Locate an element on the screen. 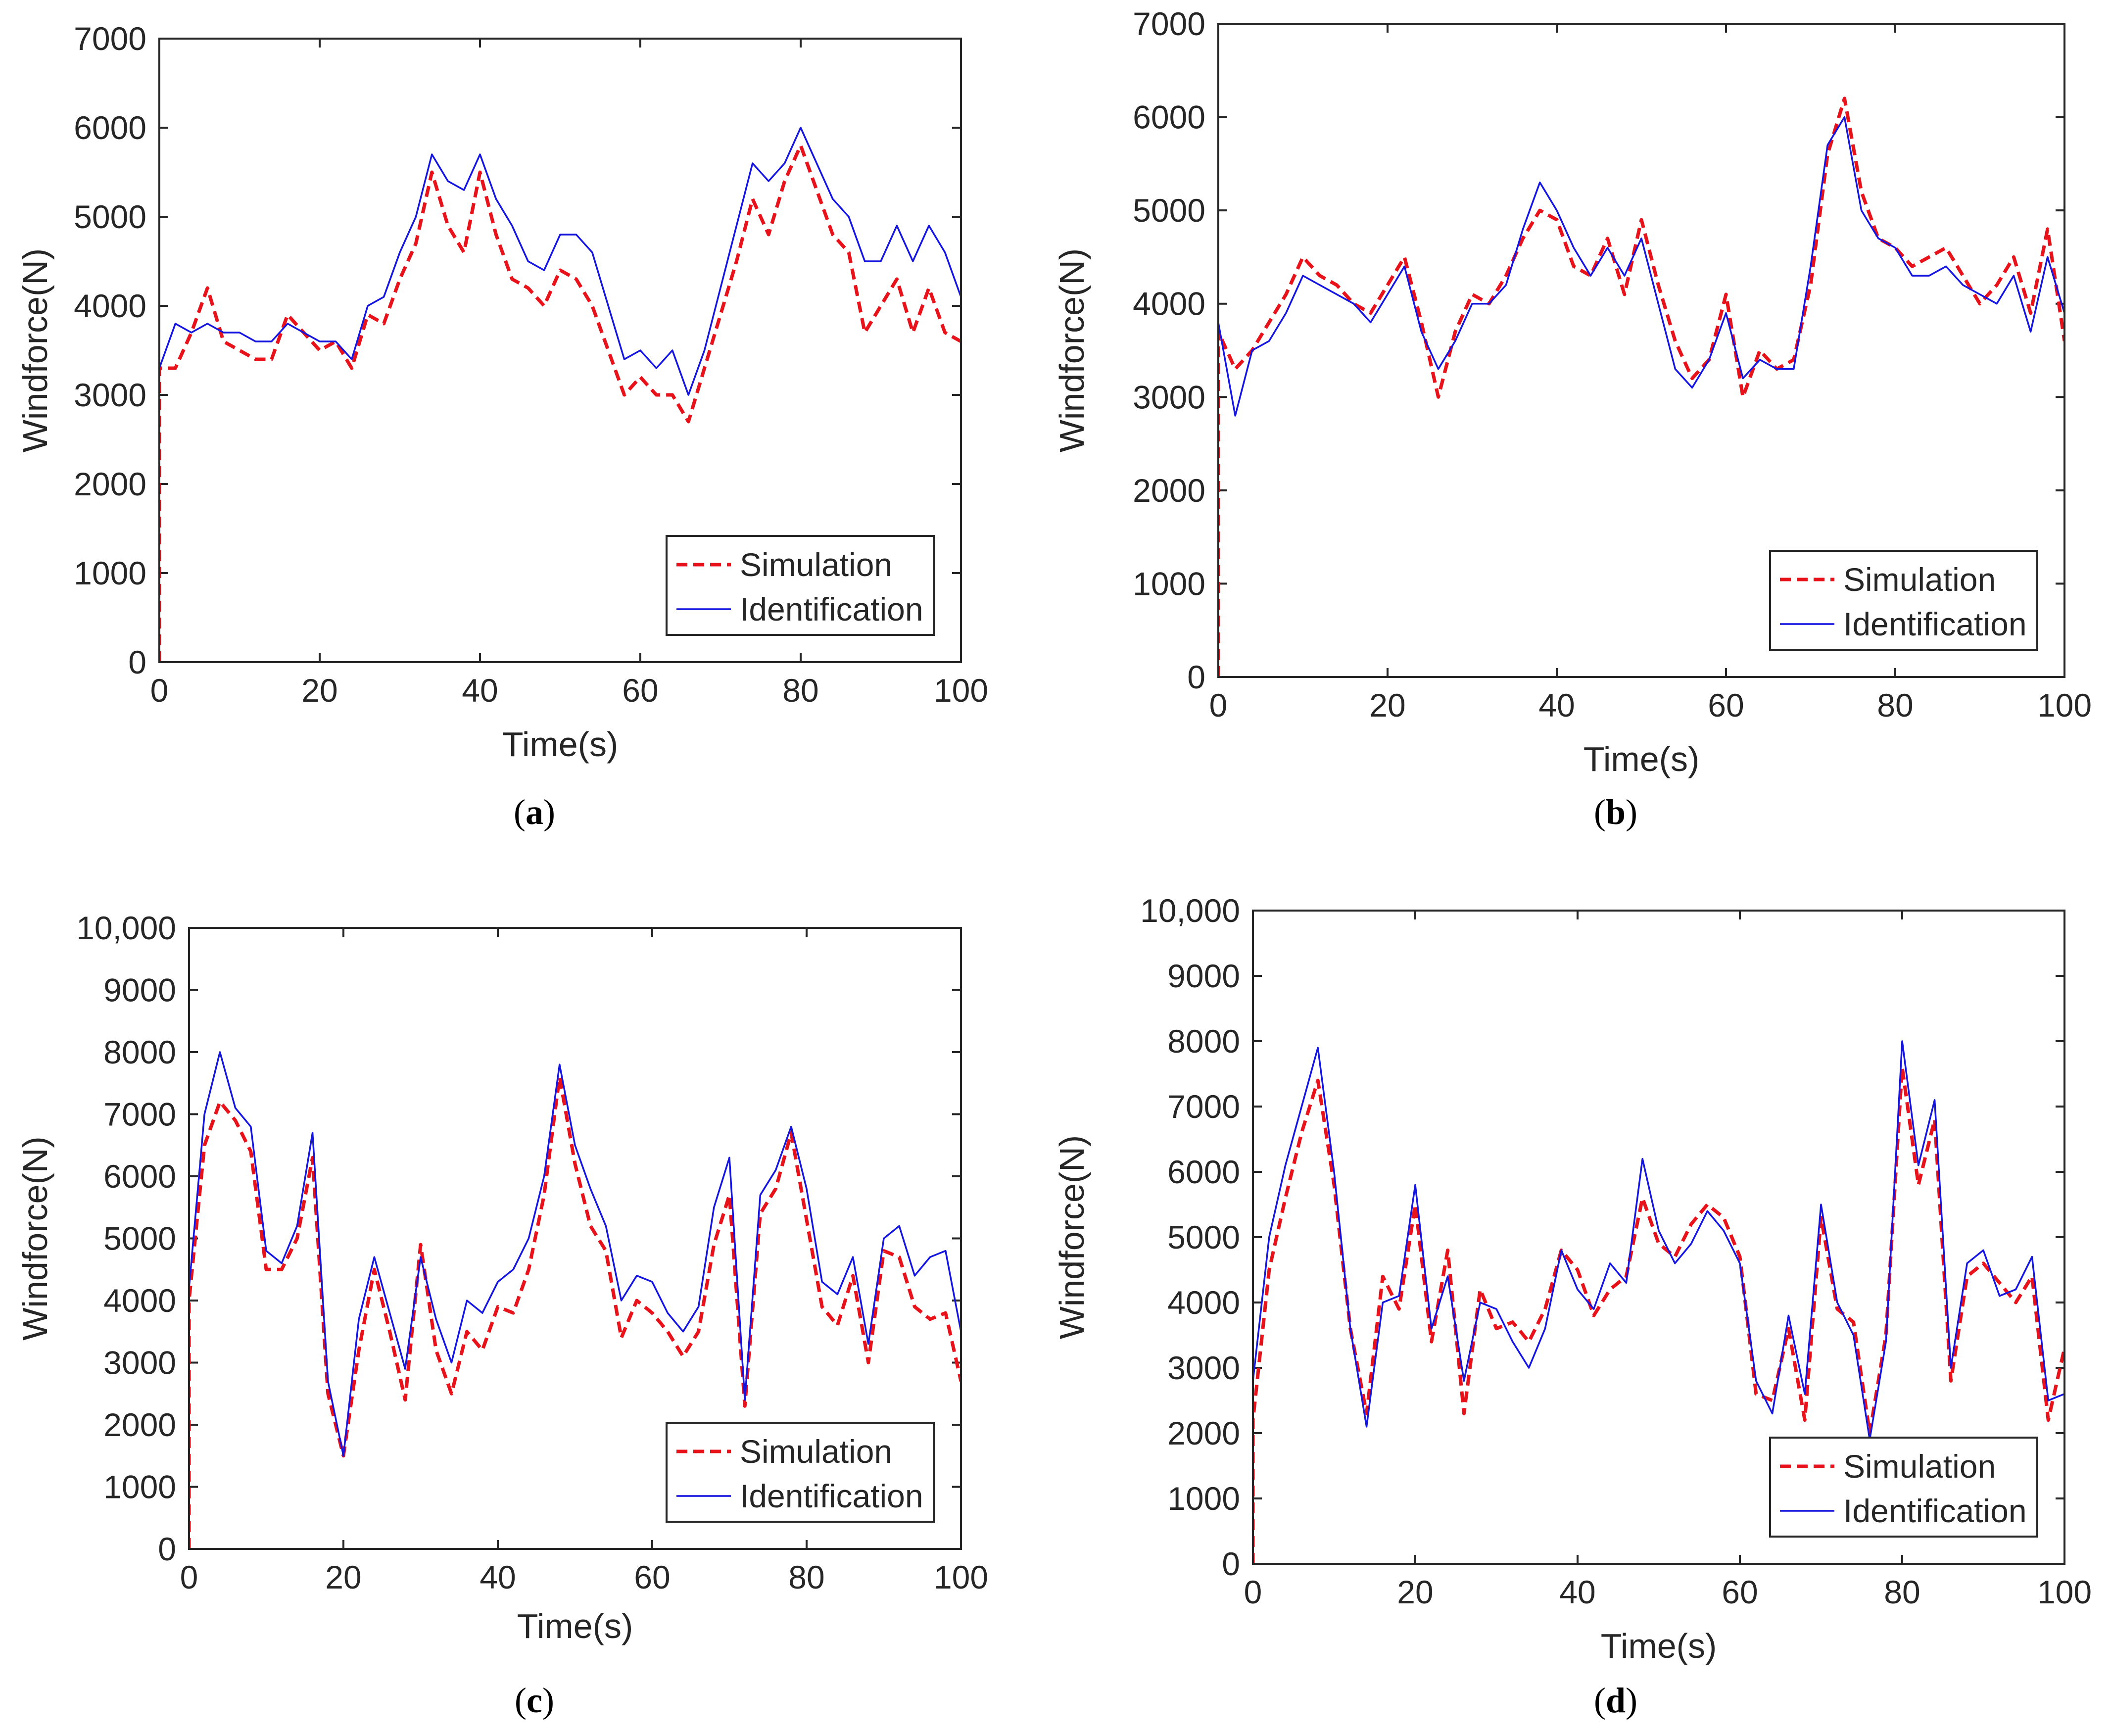 This screenshot has width=2111, height=1736. y-tick-label: 7000 is located at coordinates (1169, 23).